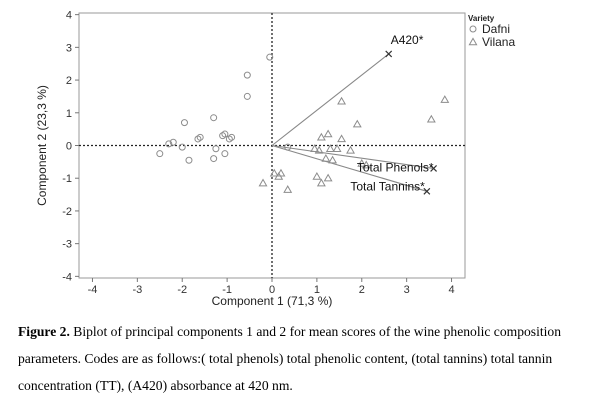 The width and height of the screenshot is (606, 402). I want to click on x-tick-label: 2, so click(362, 290).